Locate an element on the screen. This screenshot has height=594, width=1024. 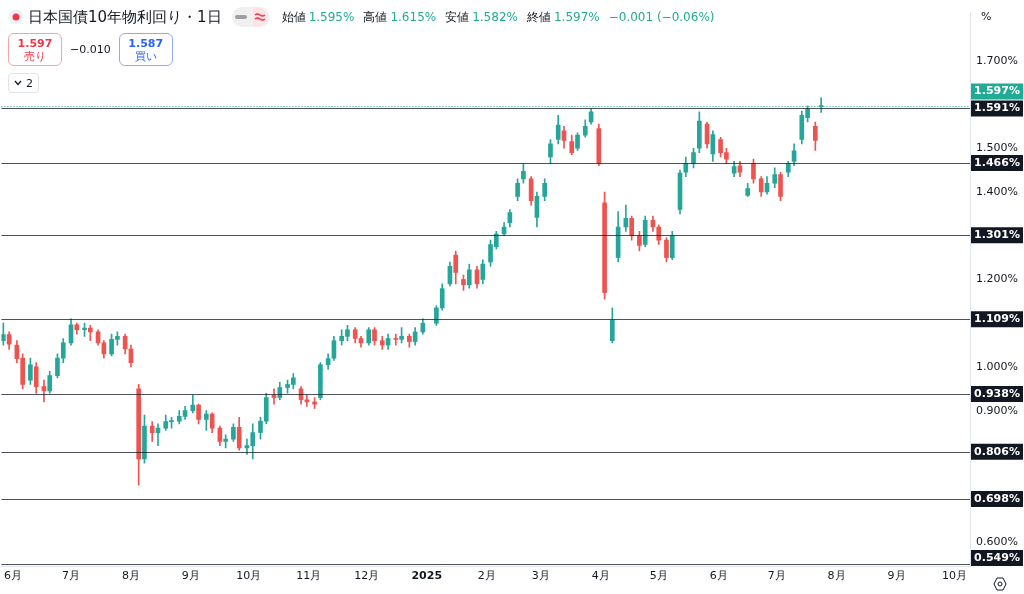
ref-line-label: 1.301% is located at coordinates (997, 235).